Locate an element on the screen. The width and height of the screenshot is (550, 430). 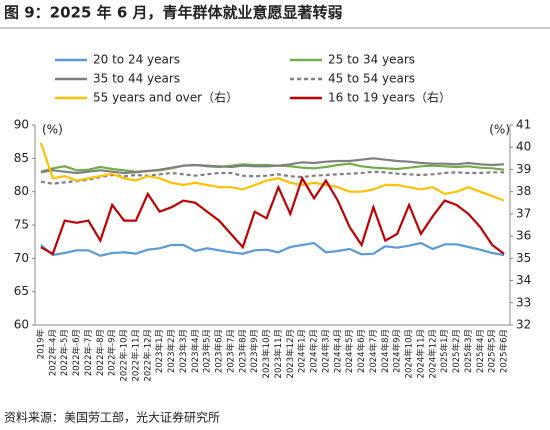
x-tick-label: 2024年2月 is located at coordinates (314, 351).